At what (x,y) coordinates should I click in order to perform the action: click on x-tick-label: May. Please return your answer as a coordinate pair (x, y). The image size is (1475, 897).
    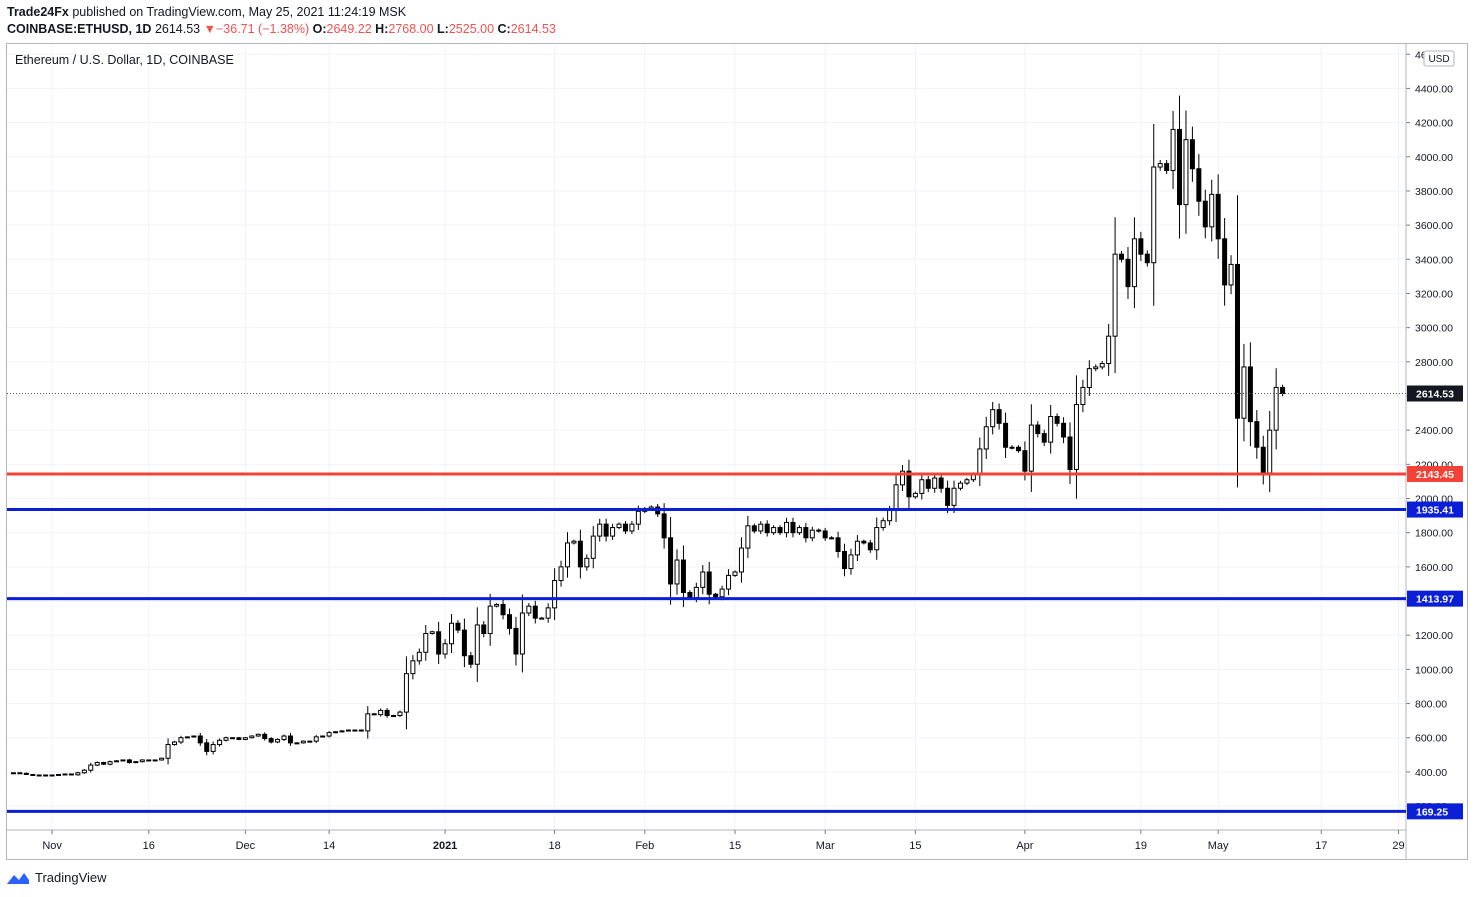
    Looking at the image, I should click on (1218, 846).